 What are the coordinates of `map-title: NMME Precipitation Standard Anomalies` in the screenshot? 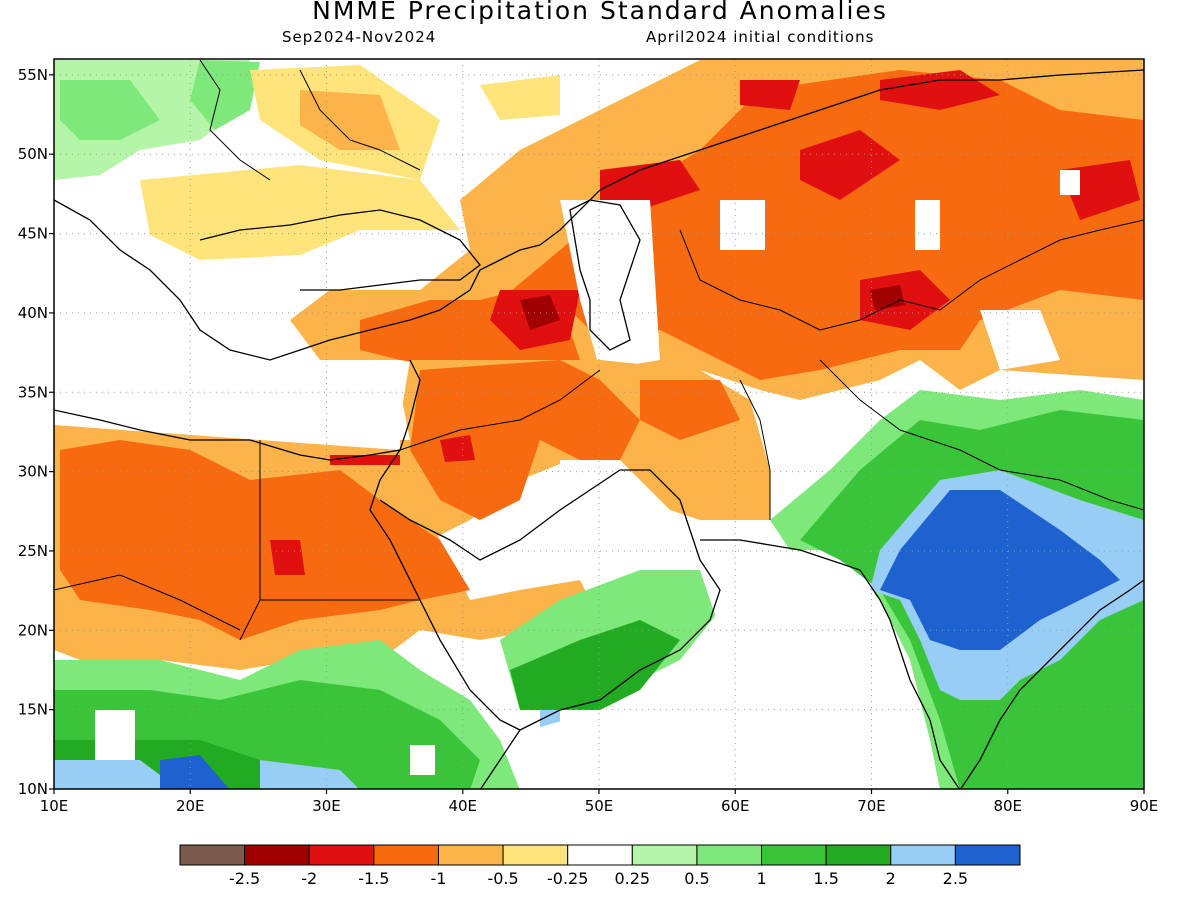 It's located at (600, 12).